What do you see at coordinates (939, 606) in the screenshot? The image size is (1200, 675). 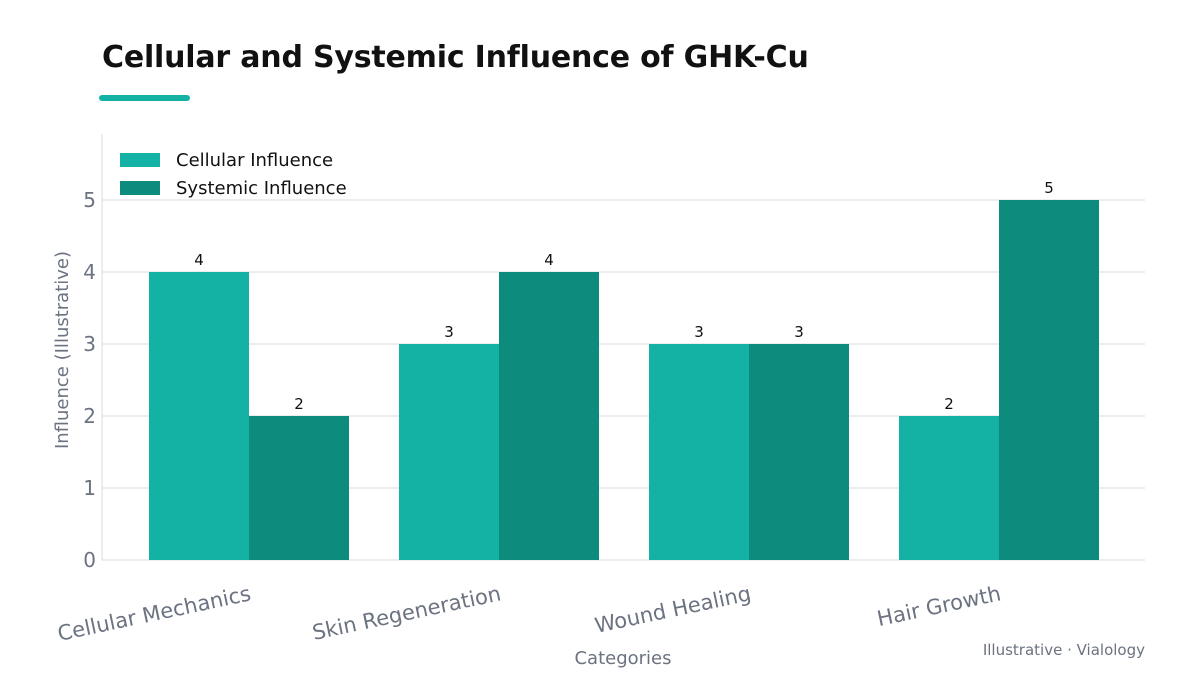 I see `x-tick-label: Hair Growth` at bounding box center [939, 606].